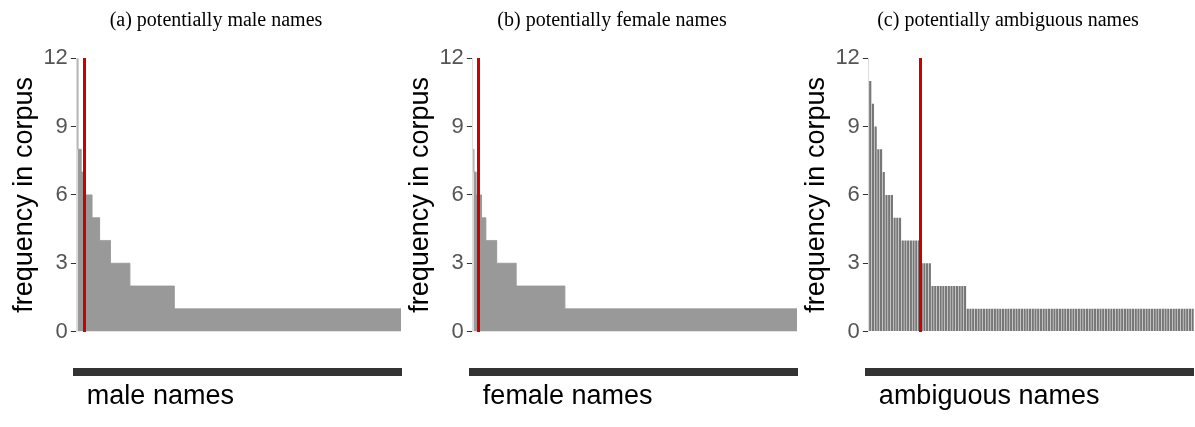 The height and width of the screenshot is (427, 1195). Describe the element at coordinates (989, 395) in the screenshot. I see `x-axis-title: ambiguous names` at that location.